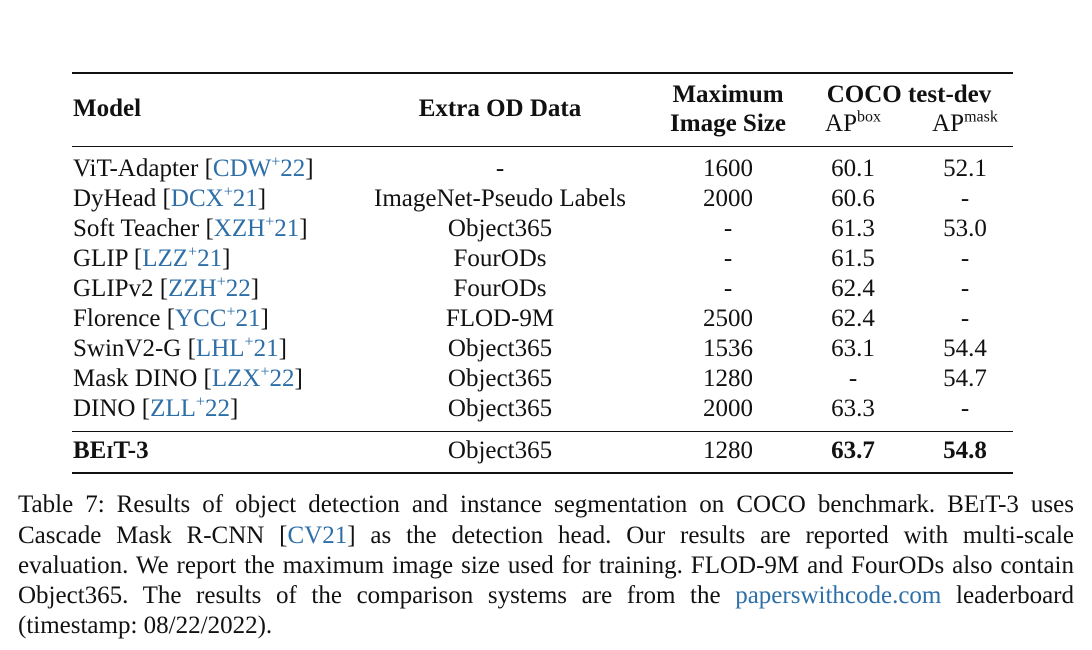 This screenshot has height=650, width=1092. I want to click on header-ap-mask: APmask, so click(965, 124).